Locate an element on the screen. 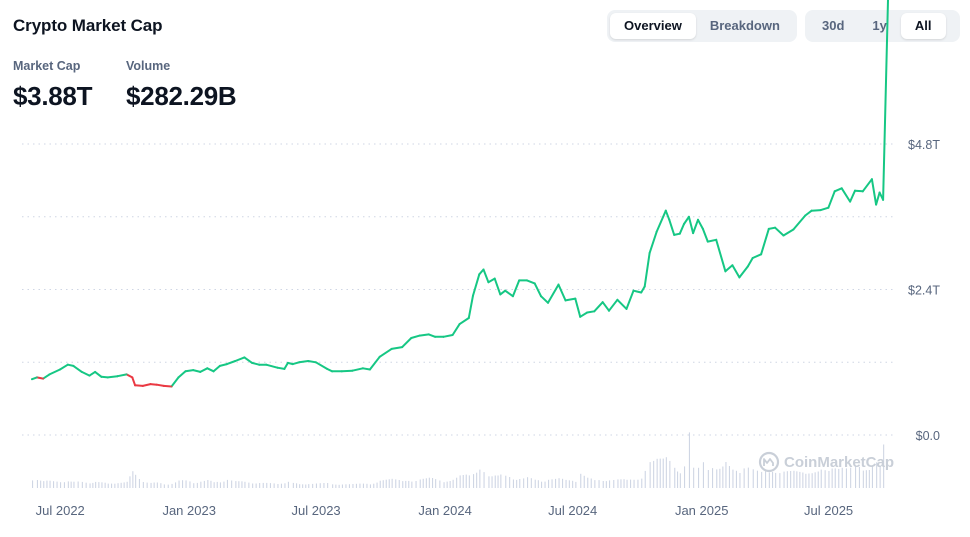 The image size is (970, 537). tab-breakdown: Breakdown is located at coordinates (744, 25).